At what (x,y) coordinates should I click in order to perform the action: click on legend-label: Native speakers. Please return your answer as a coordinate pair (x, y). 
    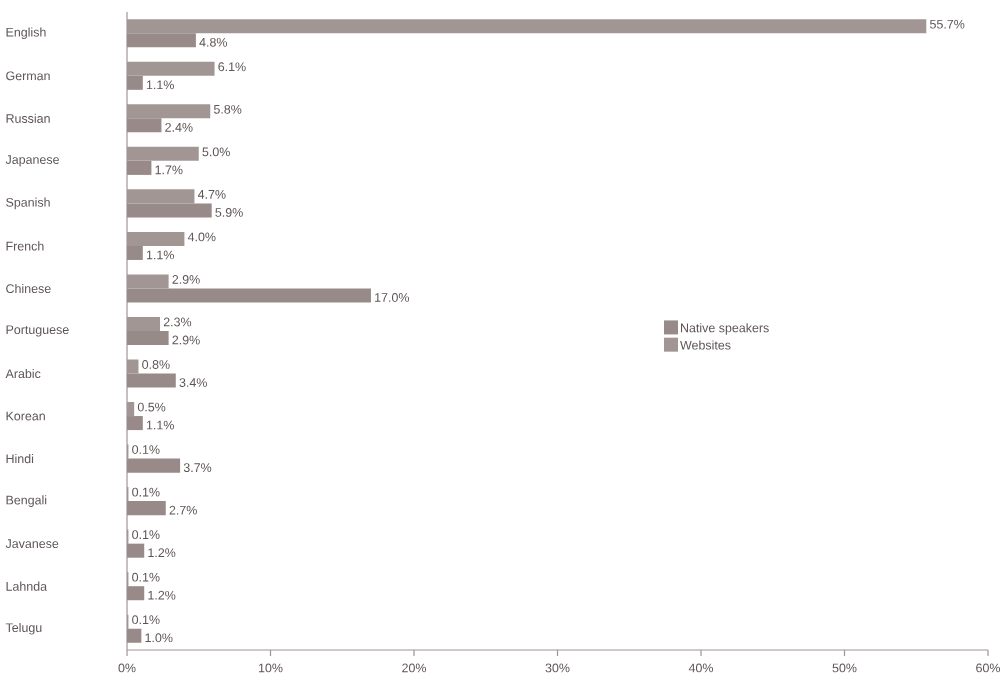
    Looking at the image, I should click on (725, 329).